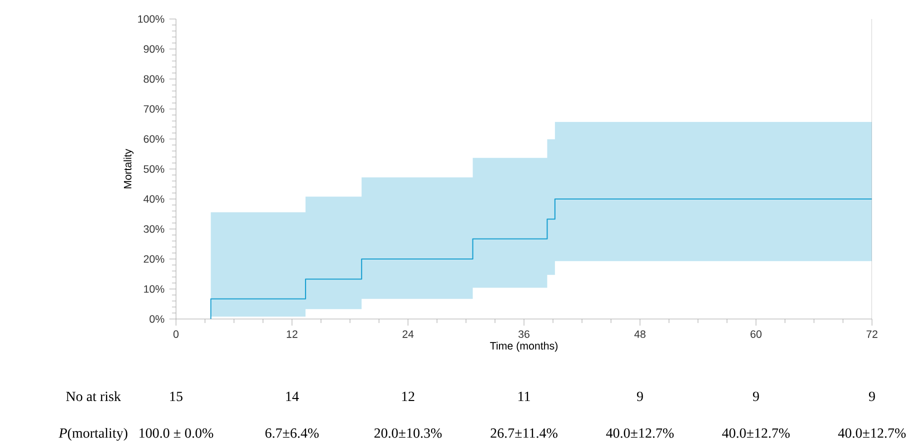  Describe the element at coordinates (524, 396) in the screenshot. I see `text: 11` at that location.